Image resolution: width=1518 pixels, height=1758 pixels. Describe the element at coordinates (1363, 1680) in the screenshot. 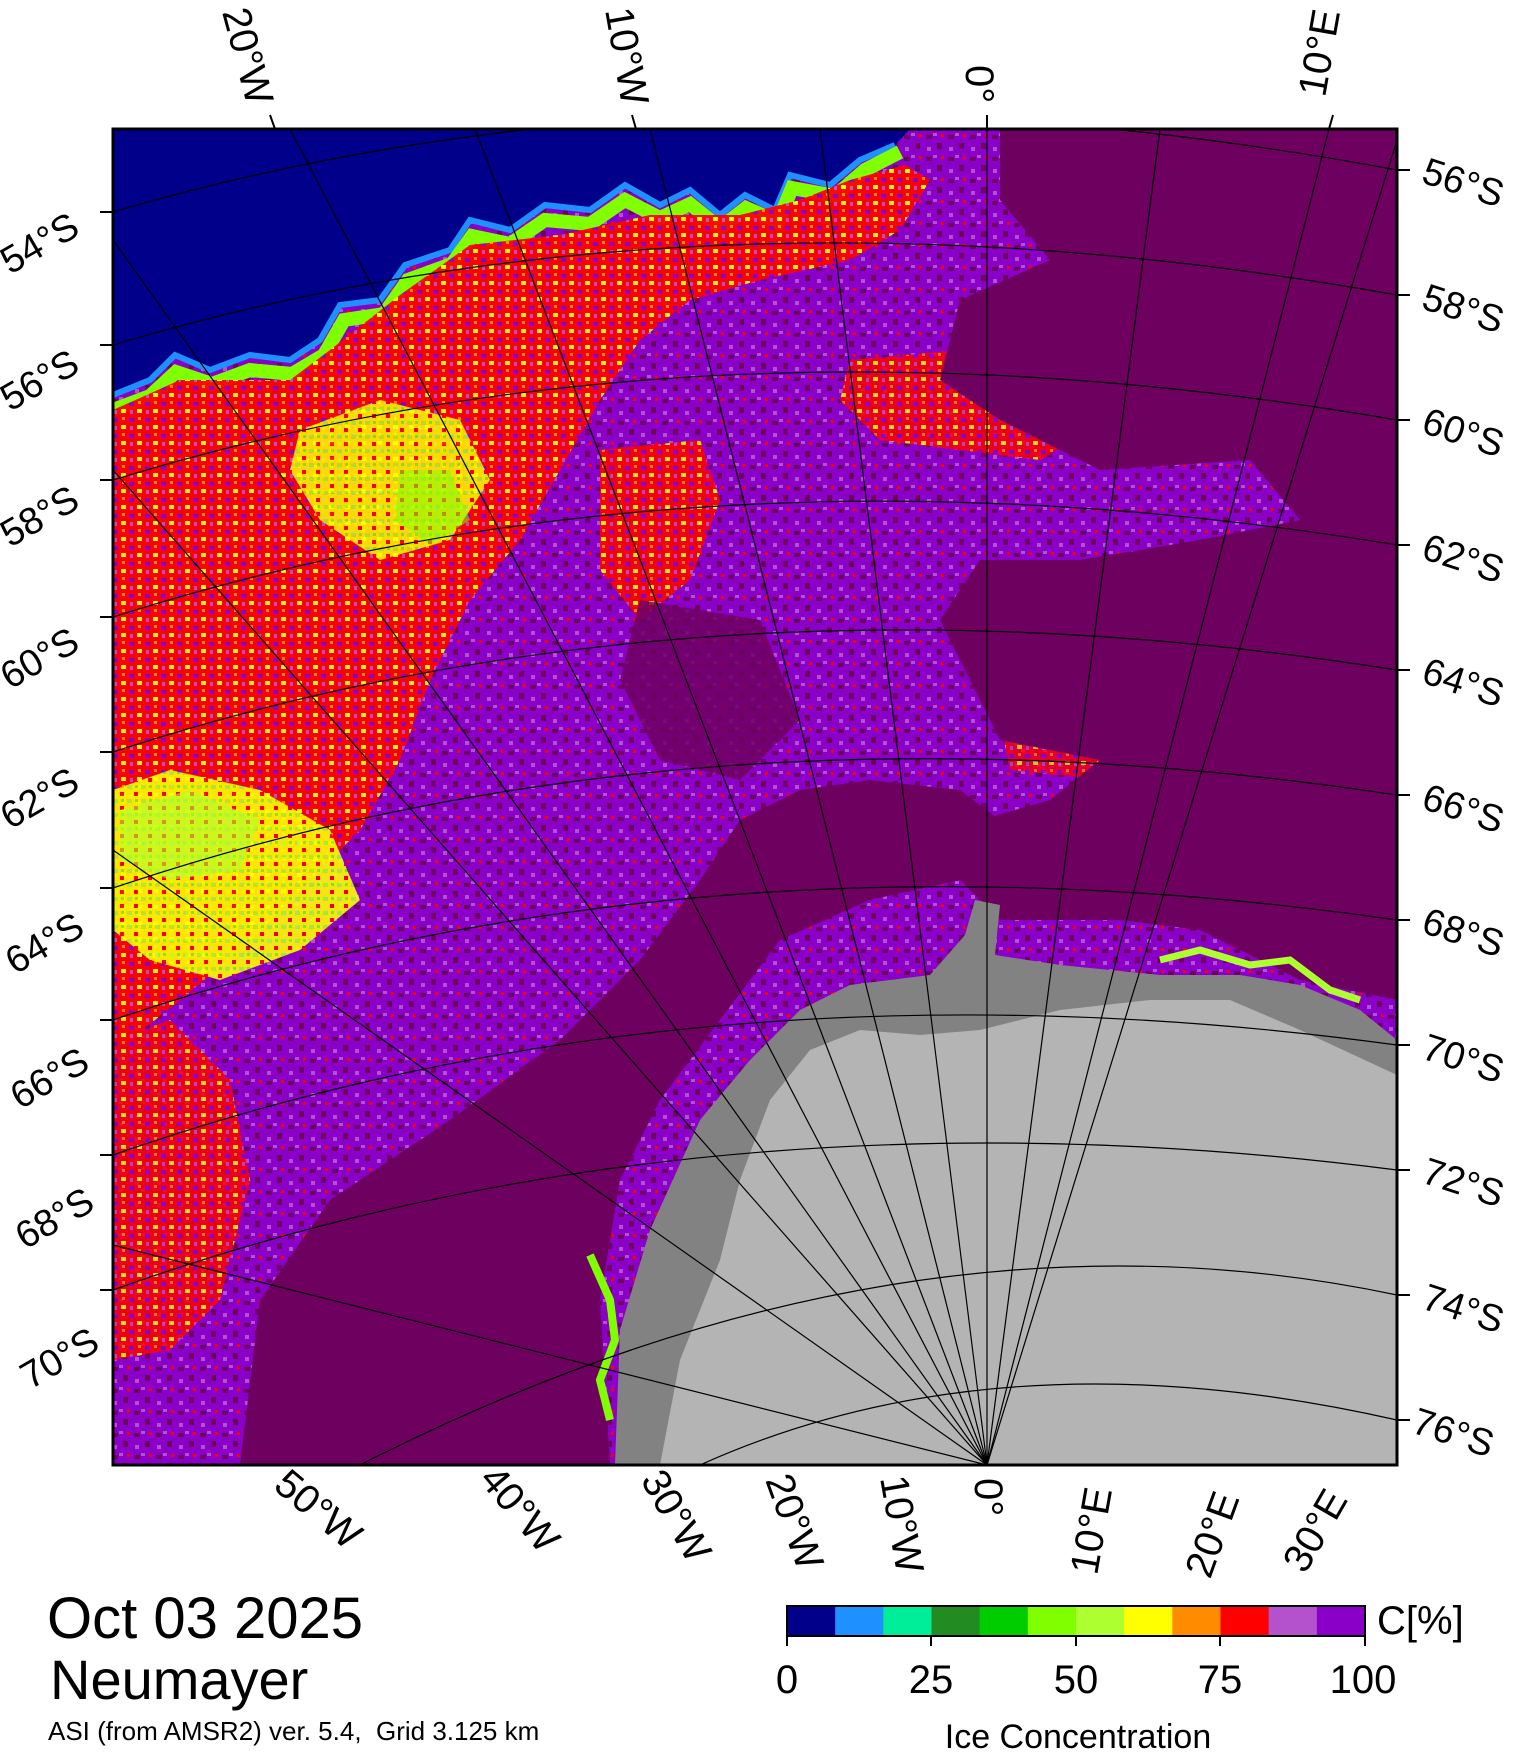

I see `colorbar-tick-label: 100` at that location.